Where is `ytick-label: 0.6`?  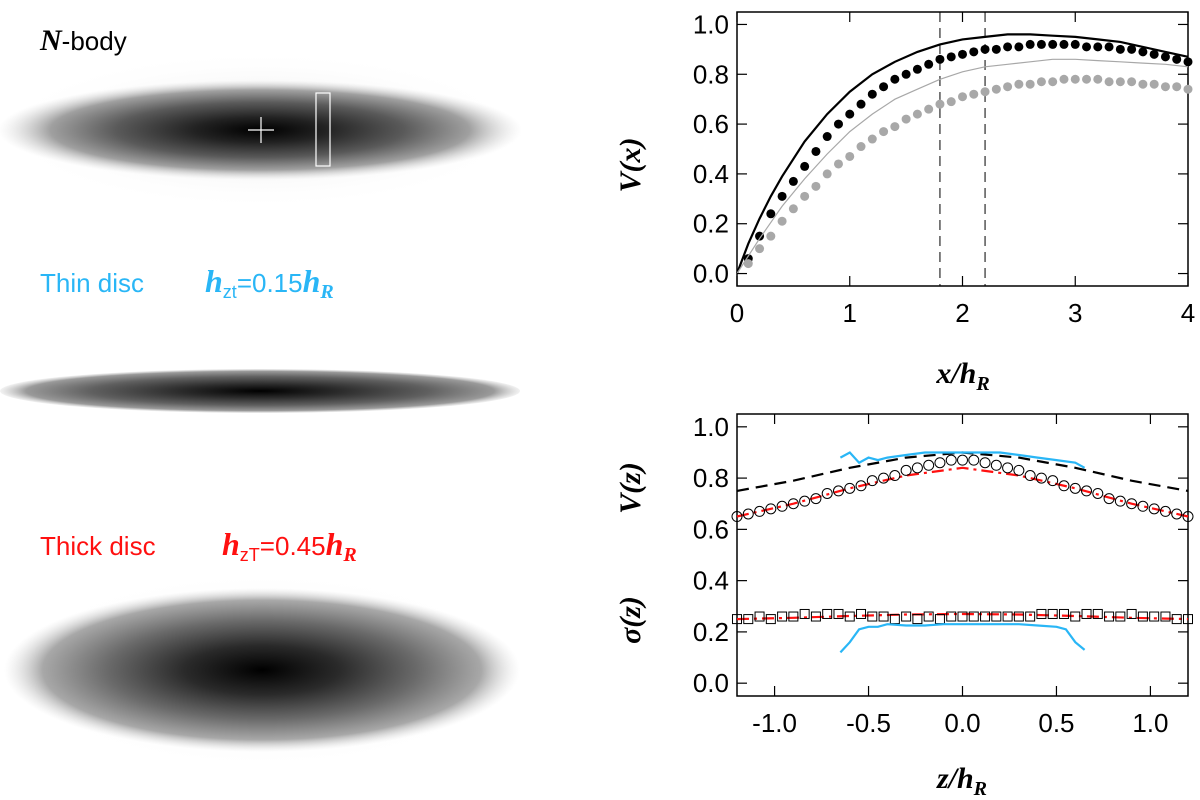 ytick-label: 0.6 is located at coordinates (711, 529).